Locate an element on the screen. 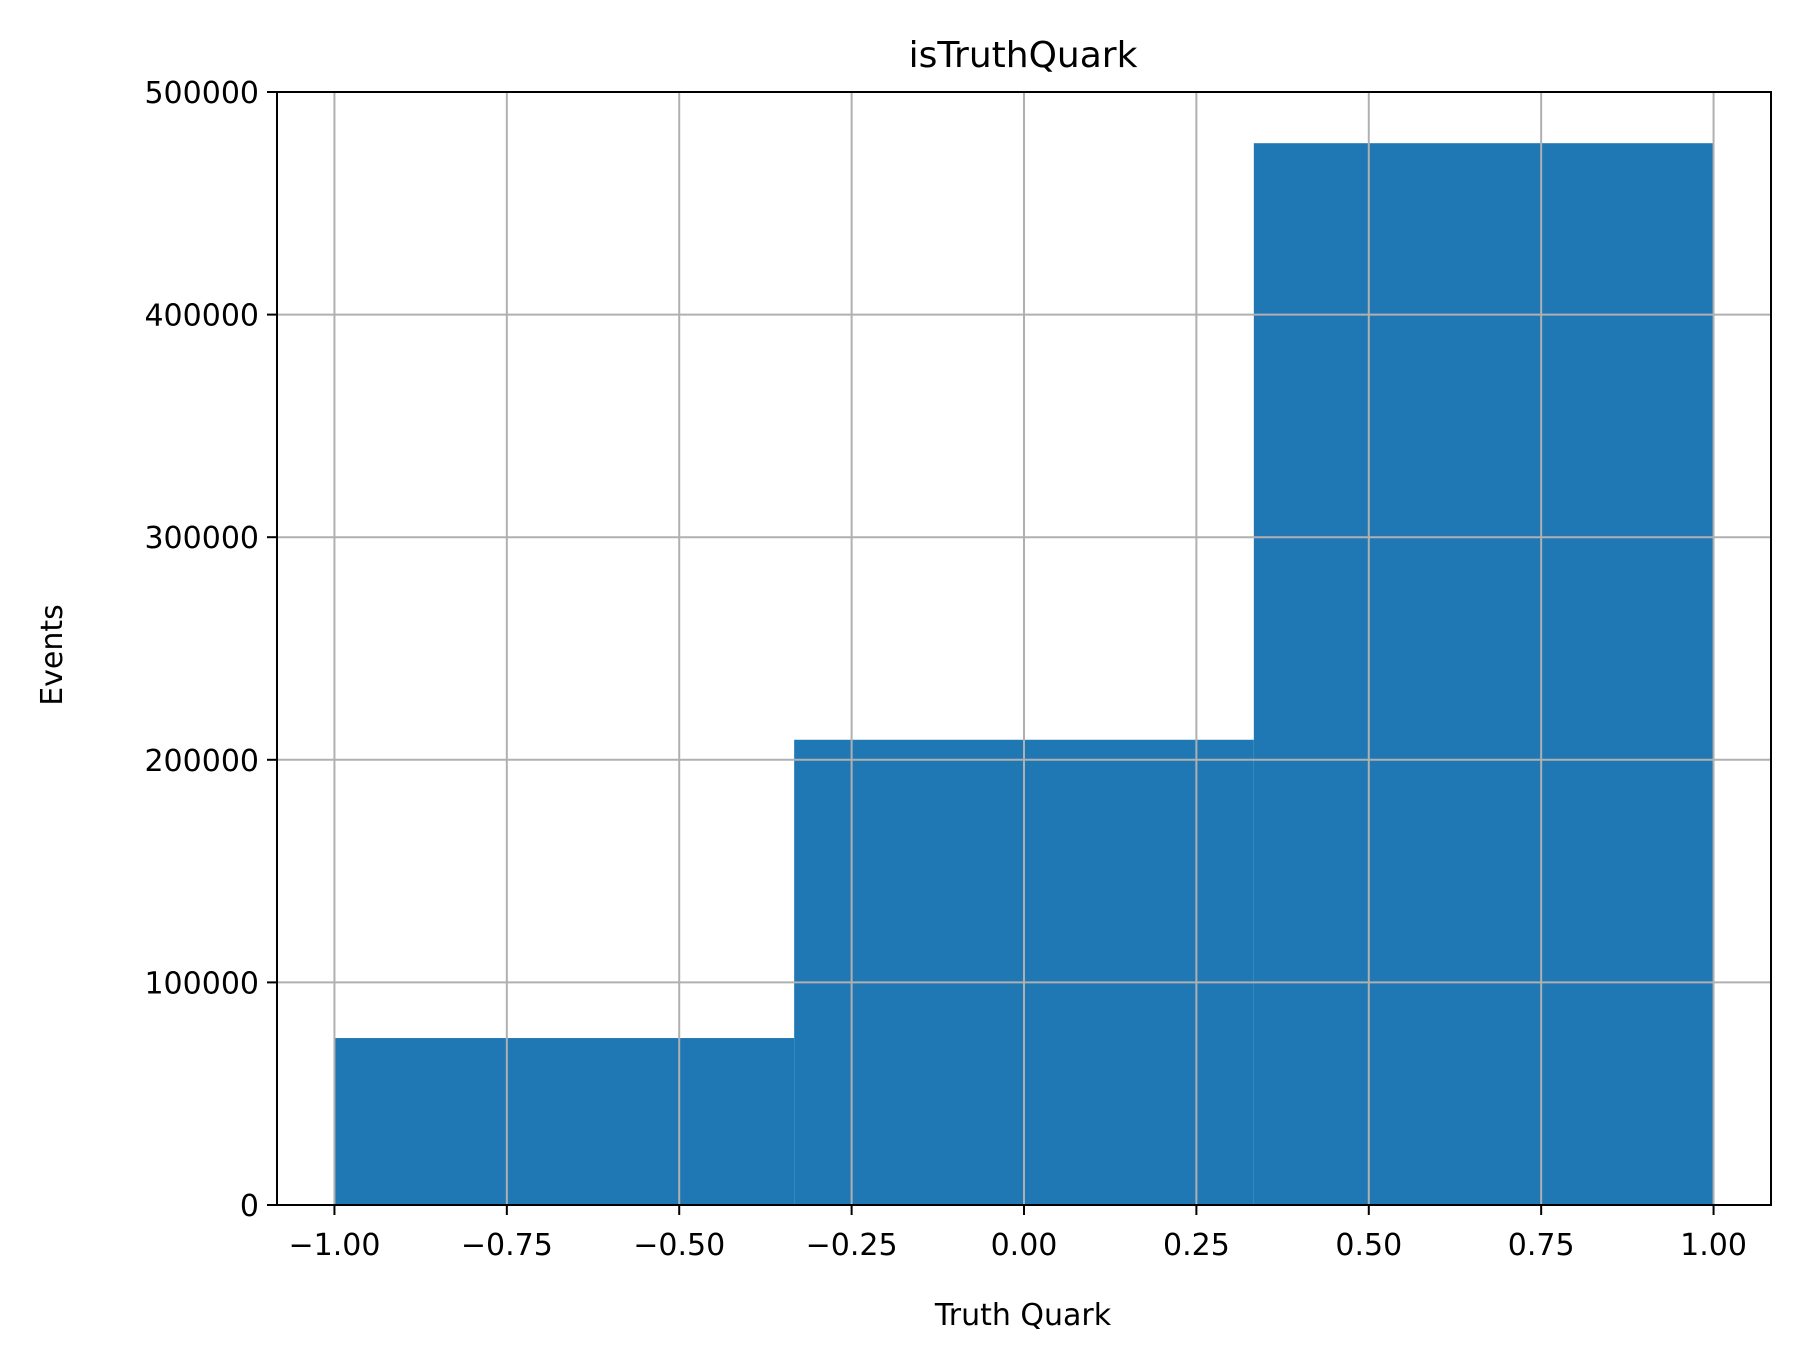 The image size is (1794, 1366). y-tick-label: 200000 is located at coordinates (201, 761).